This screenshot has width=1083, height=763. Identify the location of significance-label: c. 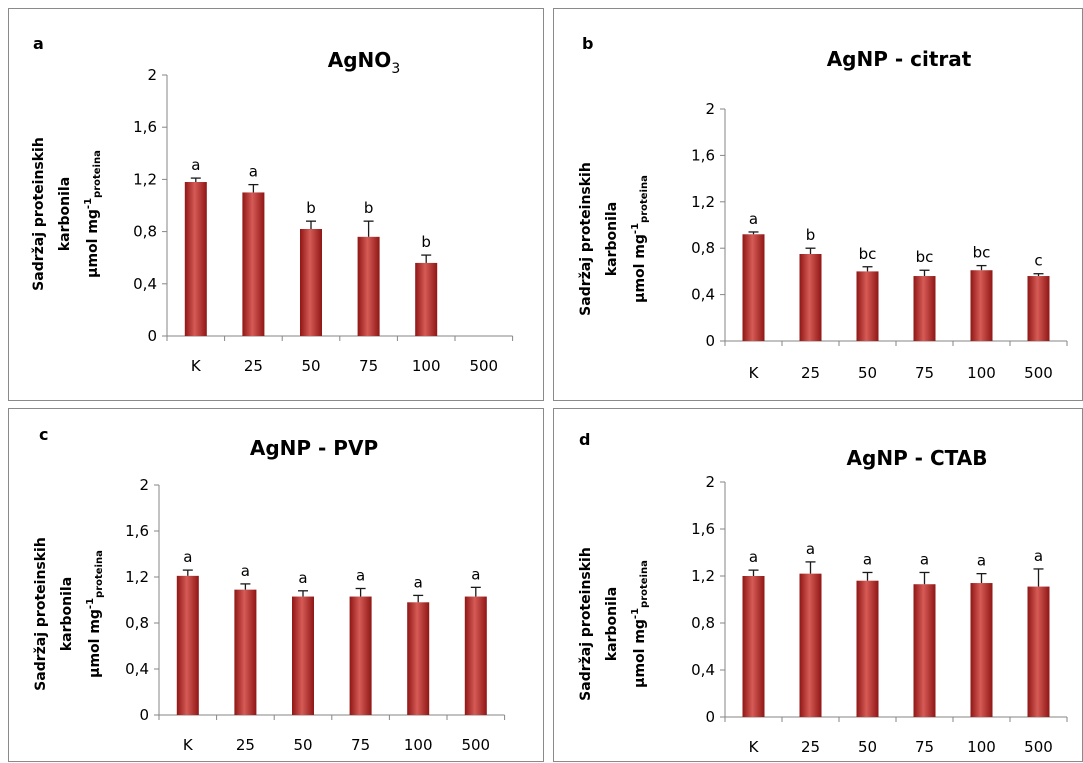
(1038, 261).